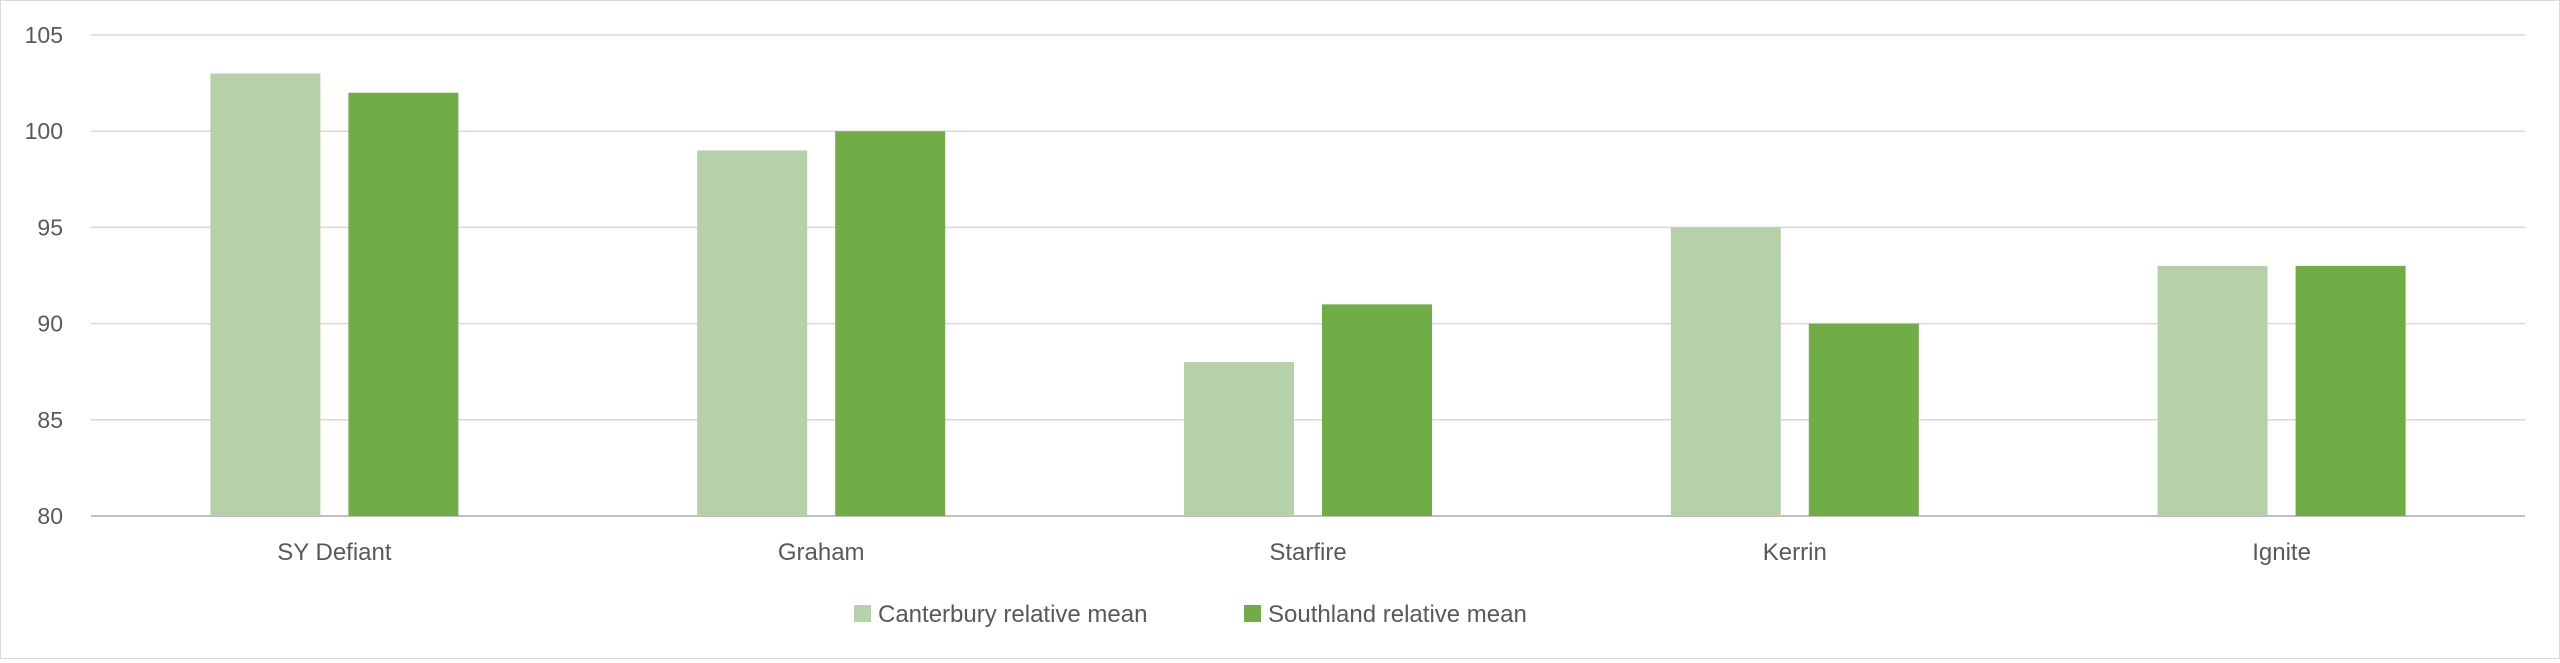  What do you see at coordinates (890, 323) in the screenshot?
I see `bar-southland-relative-mean-graham` at bounding box center [890, 323].